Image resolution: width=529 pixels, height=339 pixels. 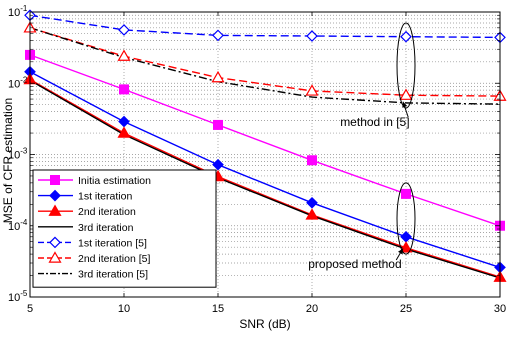 What do you see at coordinates (30, 309) in the screenshot?
I see `x-tick-label: 5` at bounding box center [30, 309].